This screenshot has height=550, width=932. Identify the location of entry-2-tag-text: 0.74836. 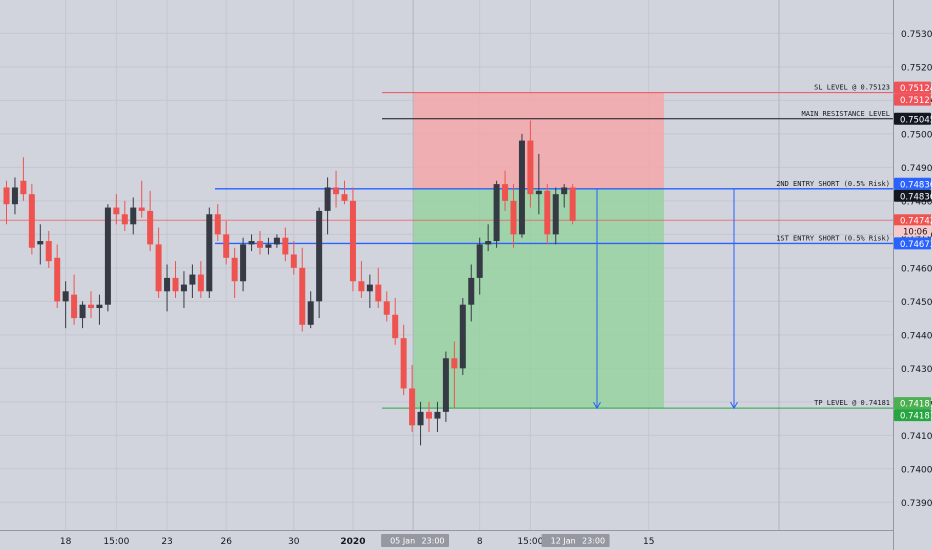
(916, 197).